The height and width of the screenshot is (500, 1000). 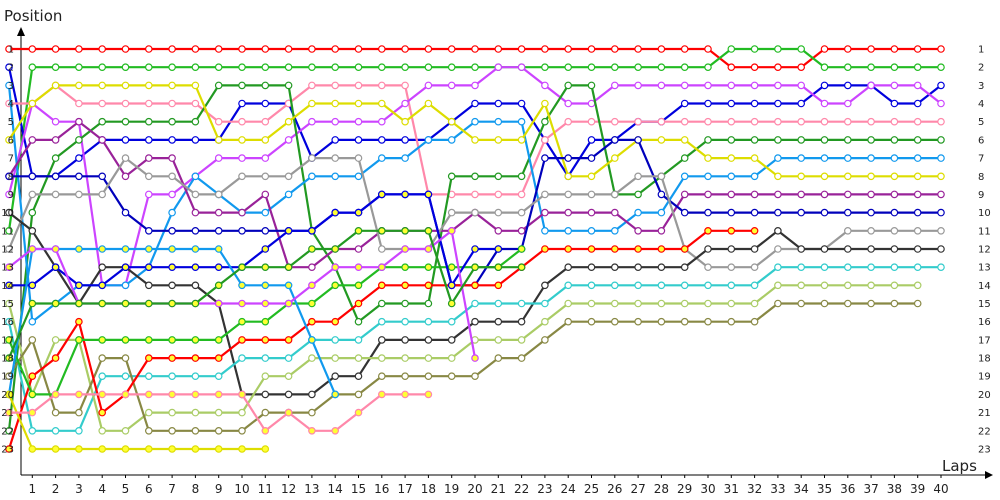 What do you see at coordinates (102, 489) in the screenshot?
I see `x-tick-label: 4` at bounding box center [102, 489].